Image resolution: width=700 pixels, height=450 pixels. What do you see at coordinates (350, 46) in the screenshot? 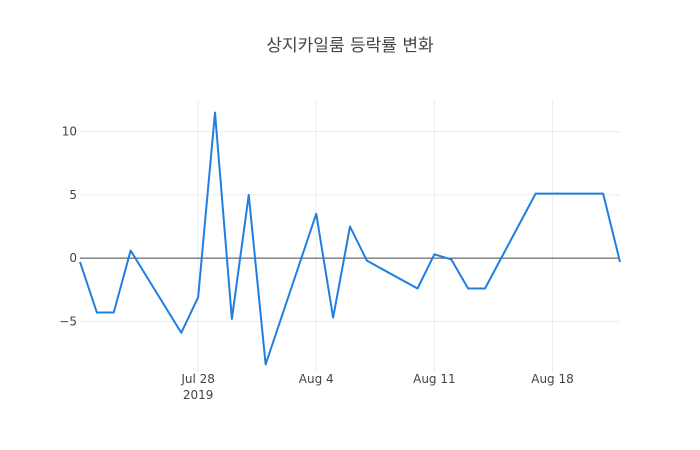
I see `chart-title: 상지카일룸 등락률 변화` at bounding box center [350, 46].